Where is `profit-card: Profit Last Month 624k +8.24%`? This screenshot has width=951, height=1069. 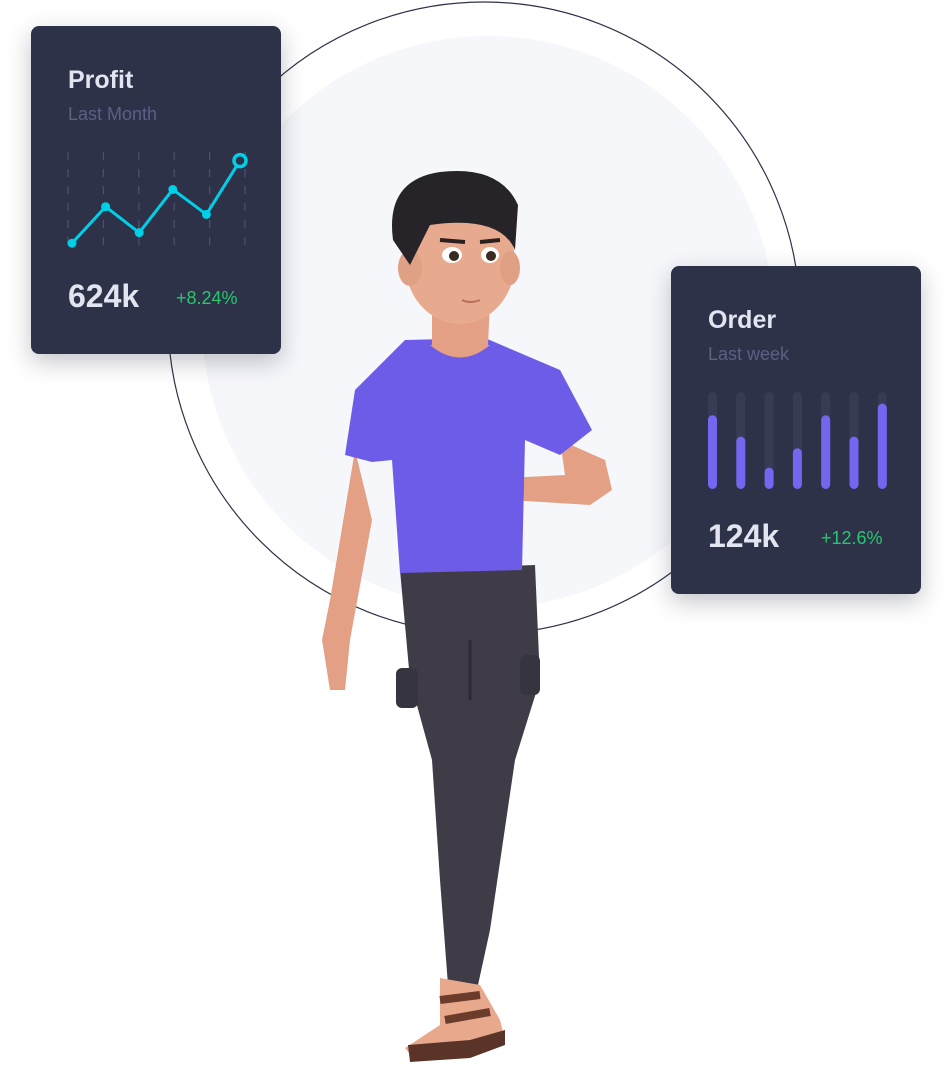 profit-card: Profit Last Month 624k +8.24% is located at coordinates (156, 190).